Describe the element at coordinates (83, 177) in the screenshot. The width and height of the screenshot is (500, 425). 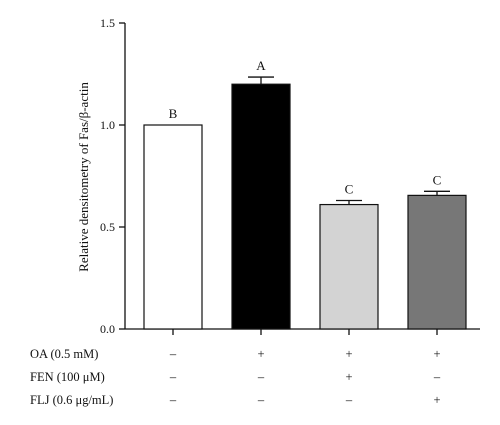
I see `y-axis-label: Relative densitometry of Fas/β-actin` at that location.